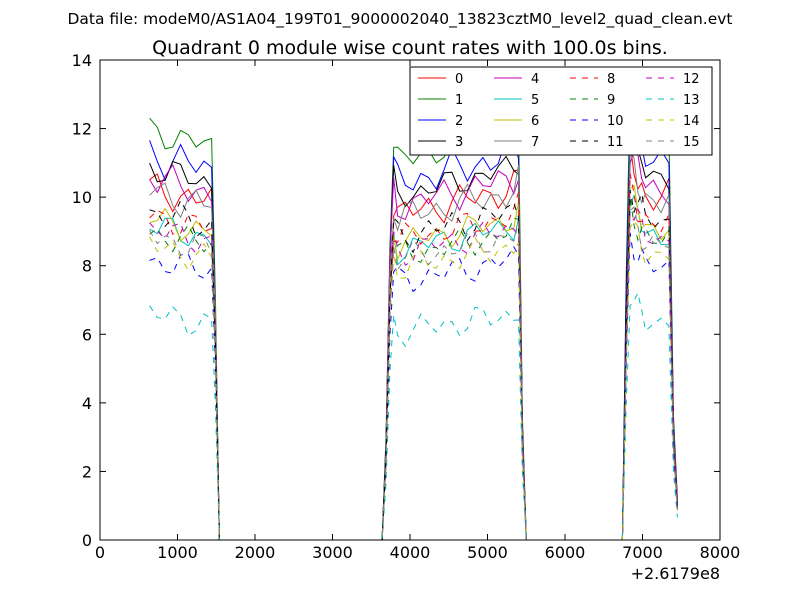 Image resolution: width=800 pixels, height=604 pixels. I want to click on y-tick-label: 10, so click(82, 197).